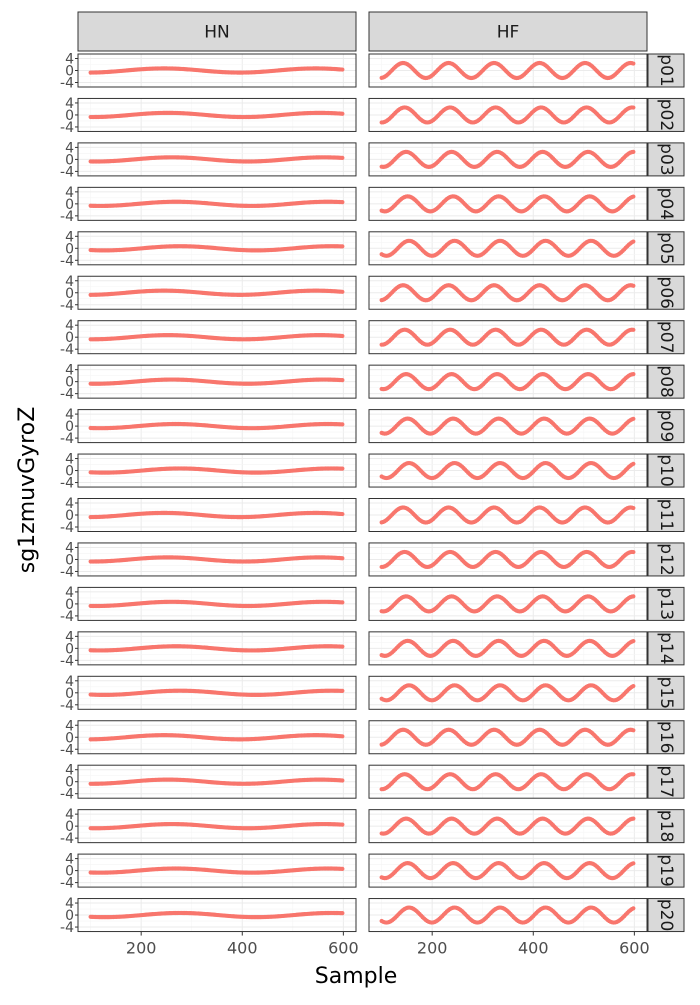  Describe the element at coordinates (508, 292) in the screenshot. I see `panel-hf-p06` at that location.